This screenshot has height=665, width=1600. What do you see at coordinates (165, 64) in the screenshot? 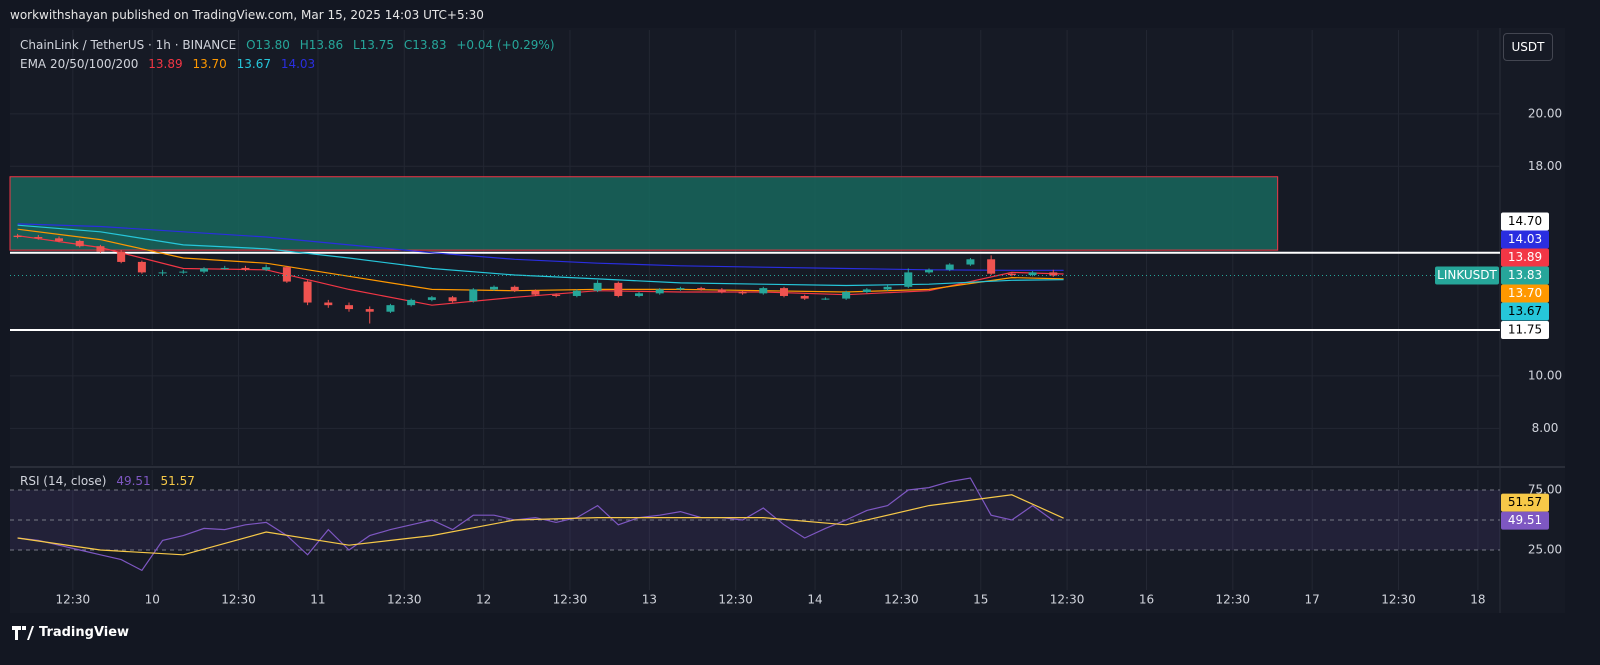
I see `ema-value: 13.89` at bounding box center [165, 64].